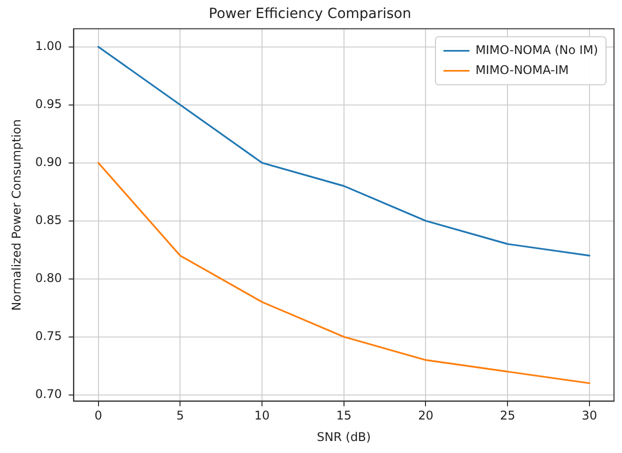 Image resolution: width=622 pixels, height=453 pixels. Describe the element at coordinates (48, 335) in the screenshot. I see `y-tick-label: 0.75` at that location.